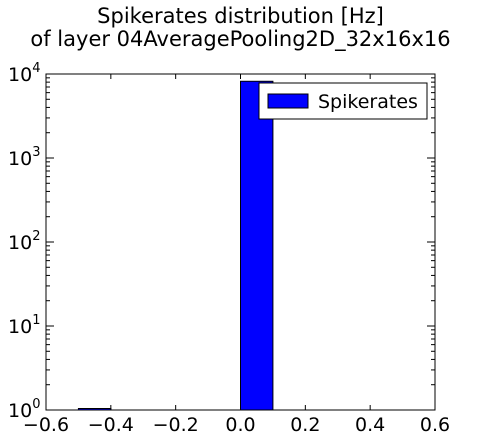 This screenshot has width=481, height=440. I want to click on chart-subtitle: of layer 04AveragePooling2D_32x16x16, so click(240, 39).